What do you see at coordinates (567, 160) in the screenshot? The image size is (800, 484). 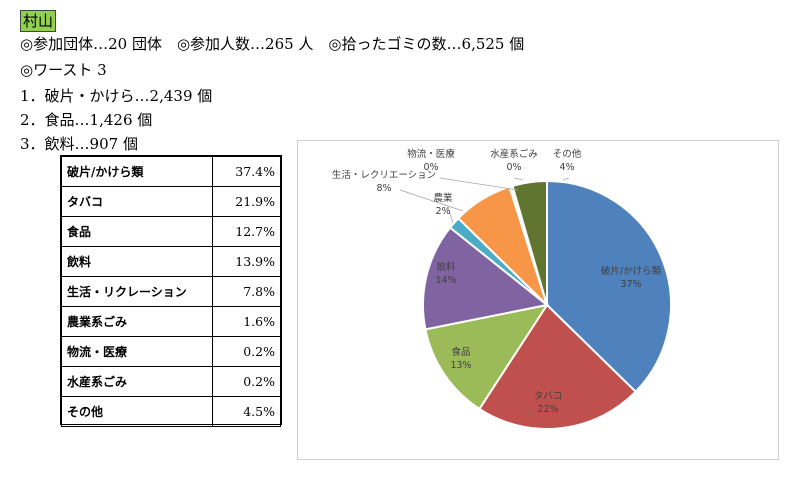 I see `slice-label: その他 4%` at bounding box center [567, 160].